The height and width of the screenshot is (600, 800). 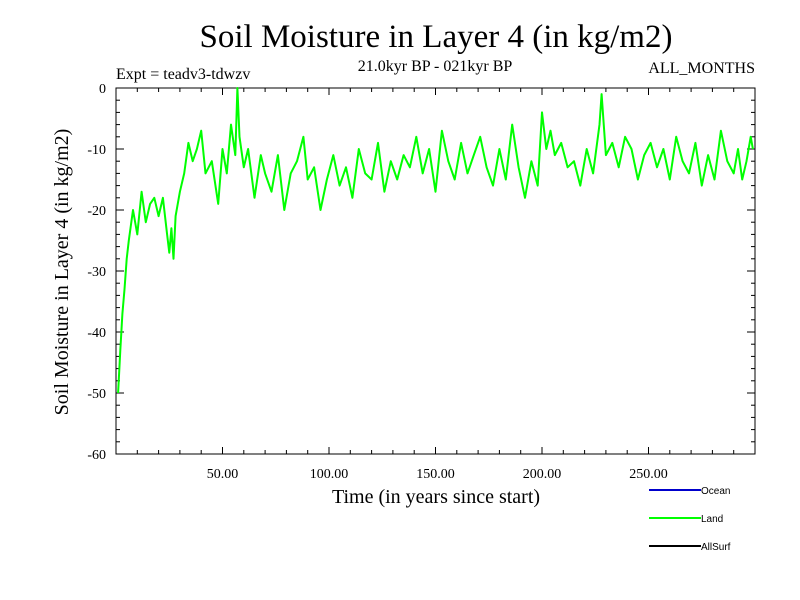 I want to click on y-tick-label: 0, so click(x=102, y=89).